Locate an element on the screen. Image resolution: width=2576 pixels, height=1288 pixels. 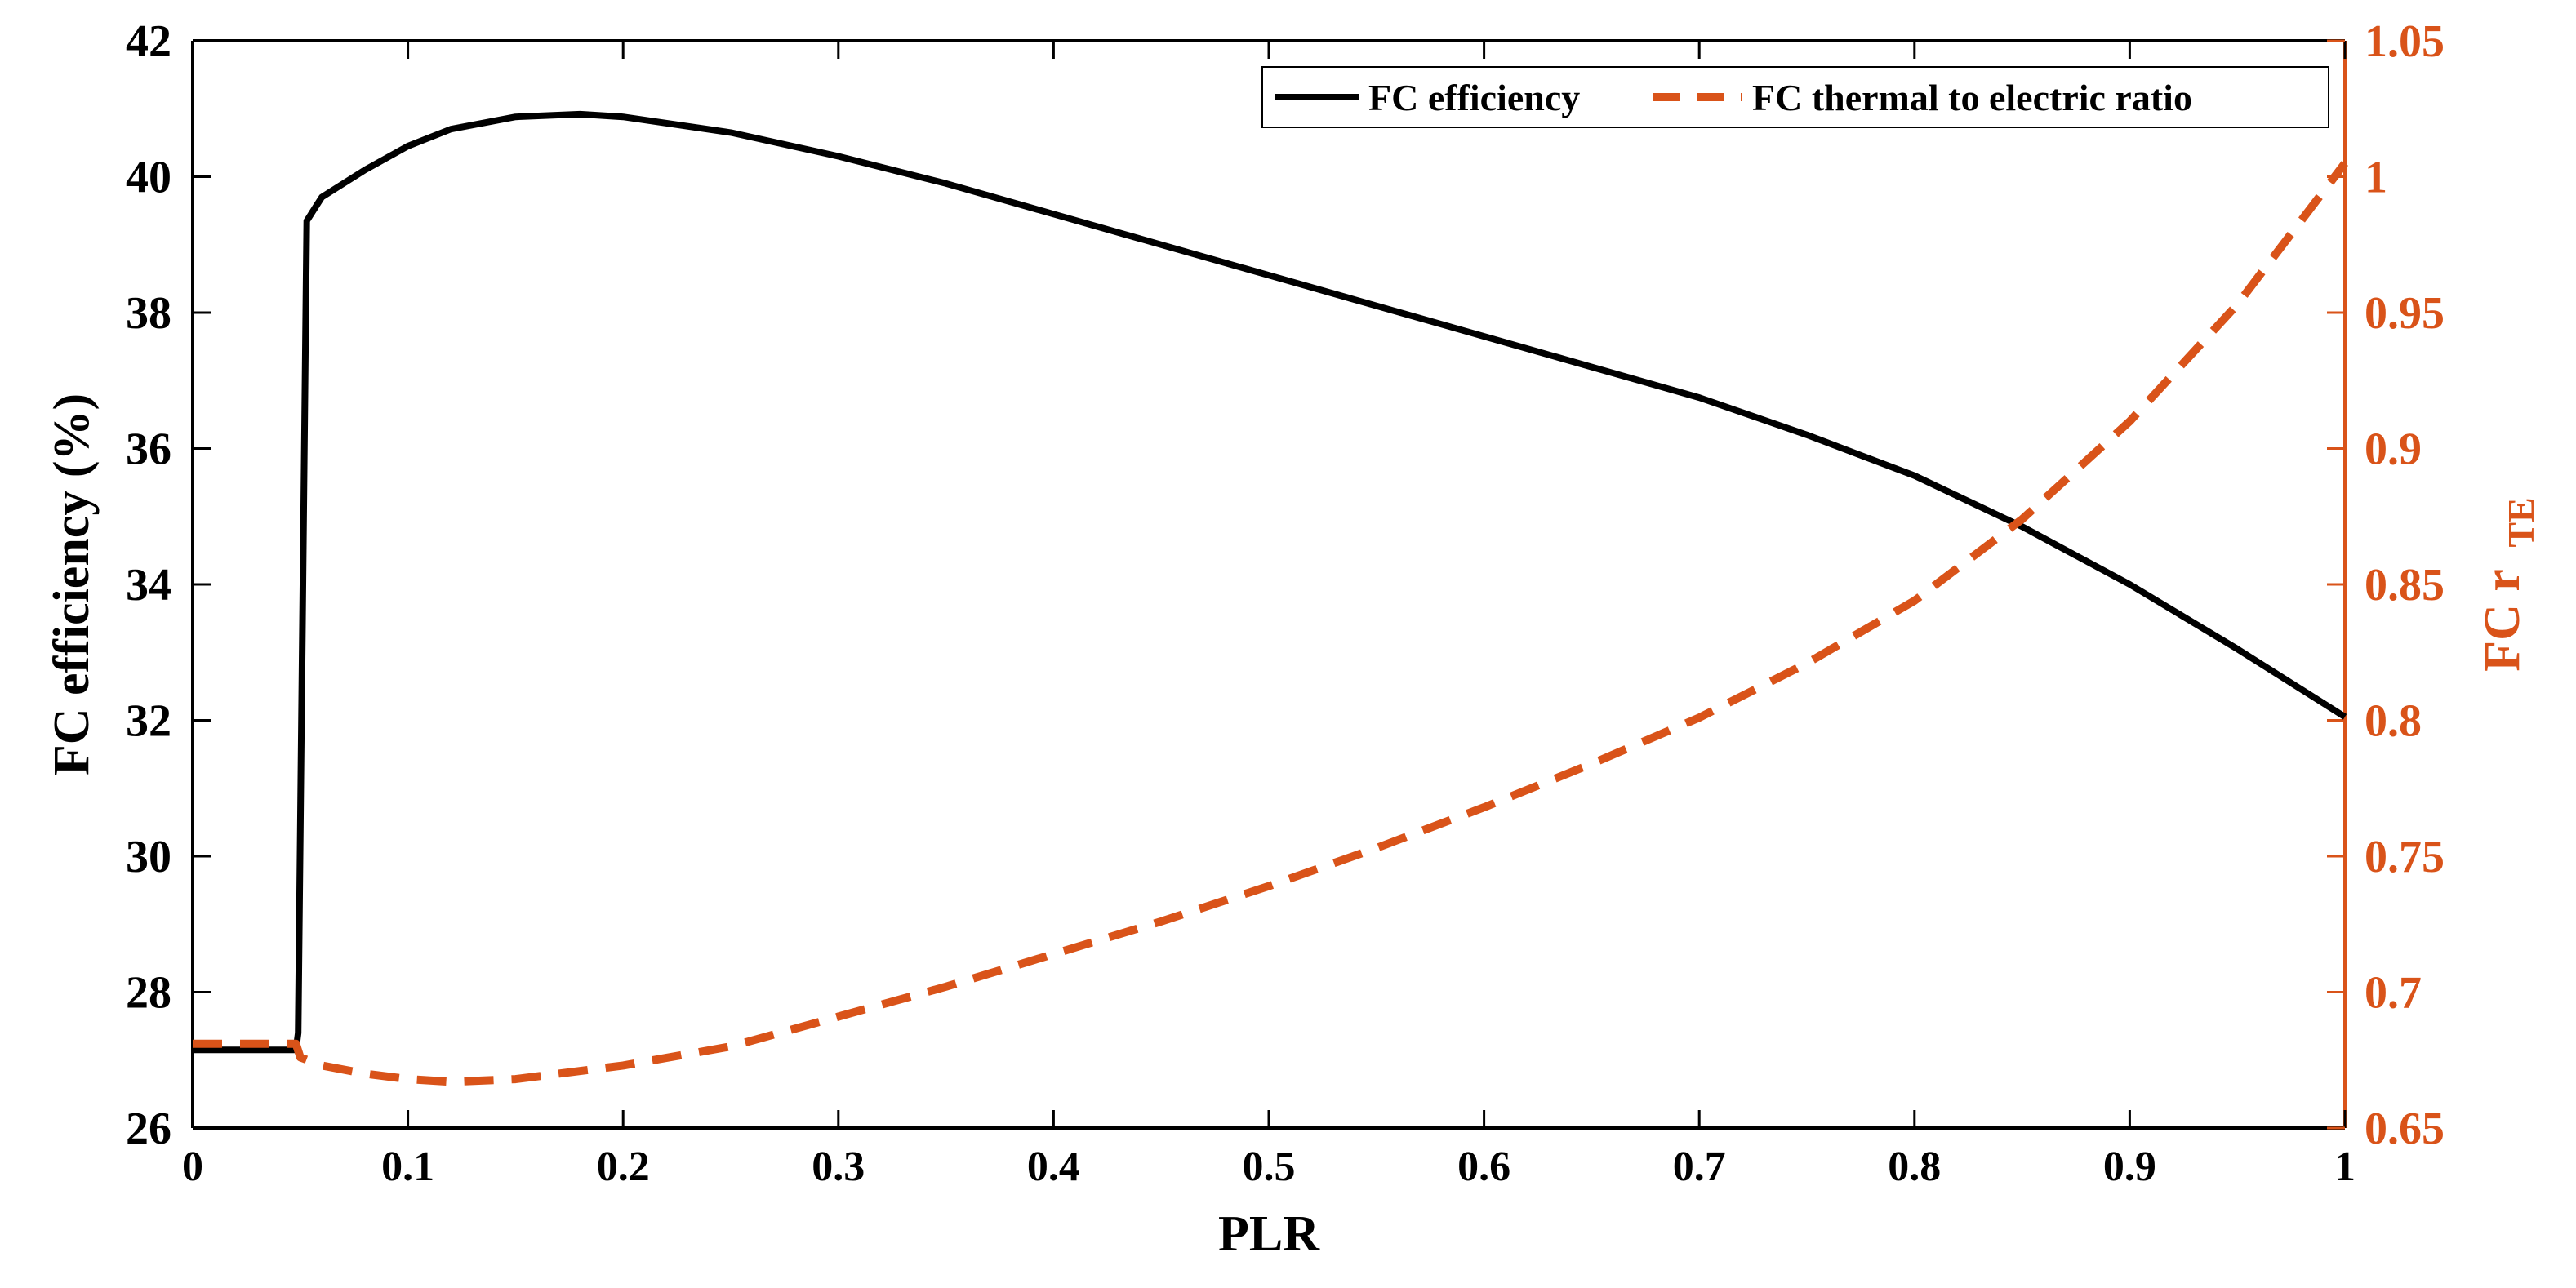
right-y-tick-label: 0.9 is located at coordinates (2393, 449).